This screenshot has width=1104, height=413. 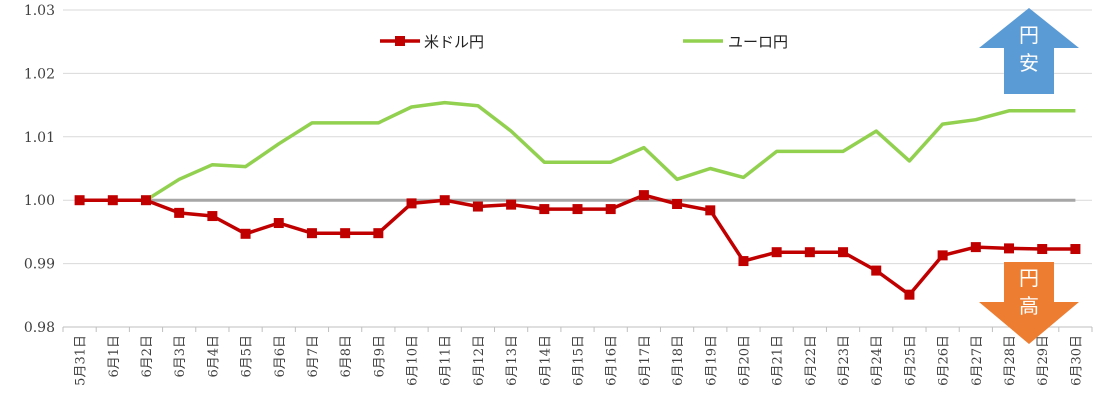 I want to click on x-tick-label: 6月26日, so click(x=944, y=360).